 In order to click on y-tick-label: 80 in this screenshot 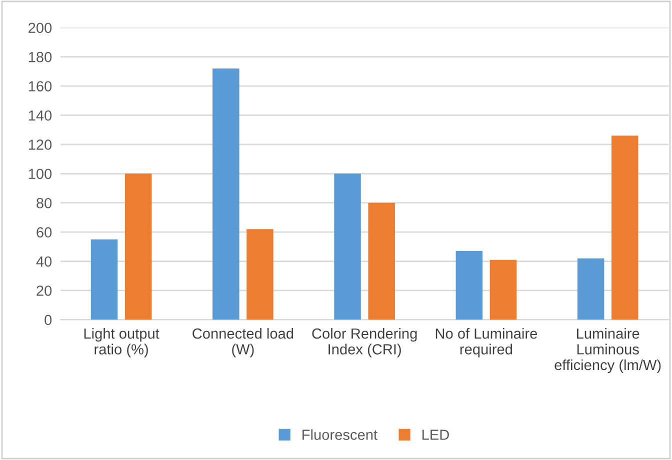, I will do `click(44, 203)`.